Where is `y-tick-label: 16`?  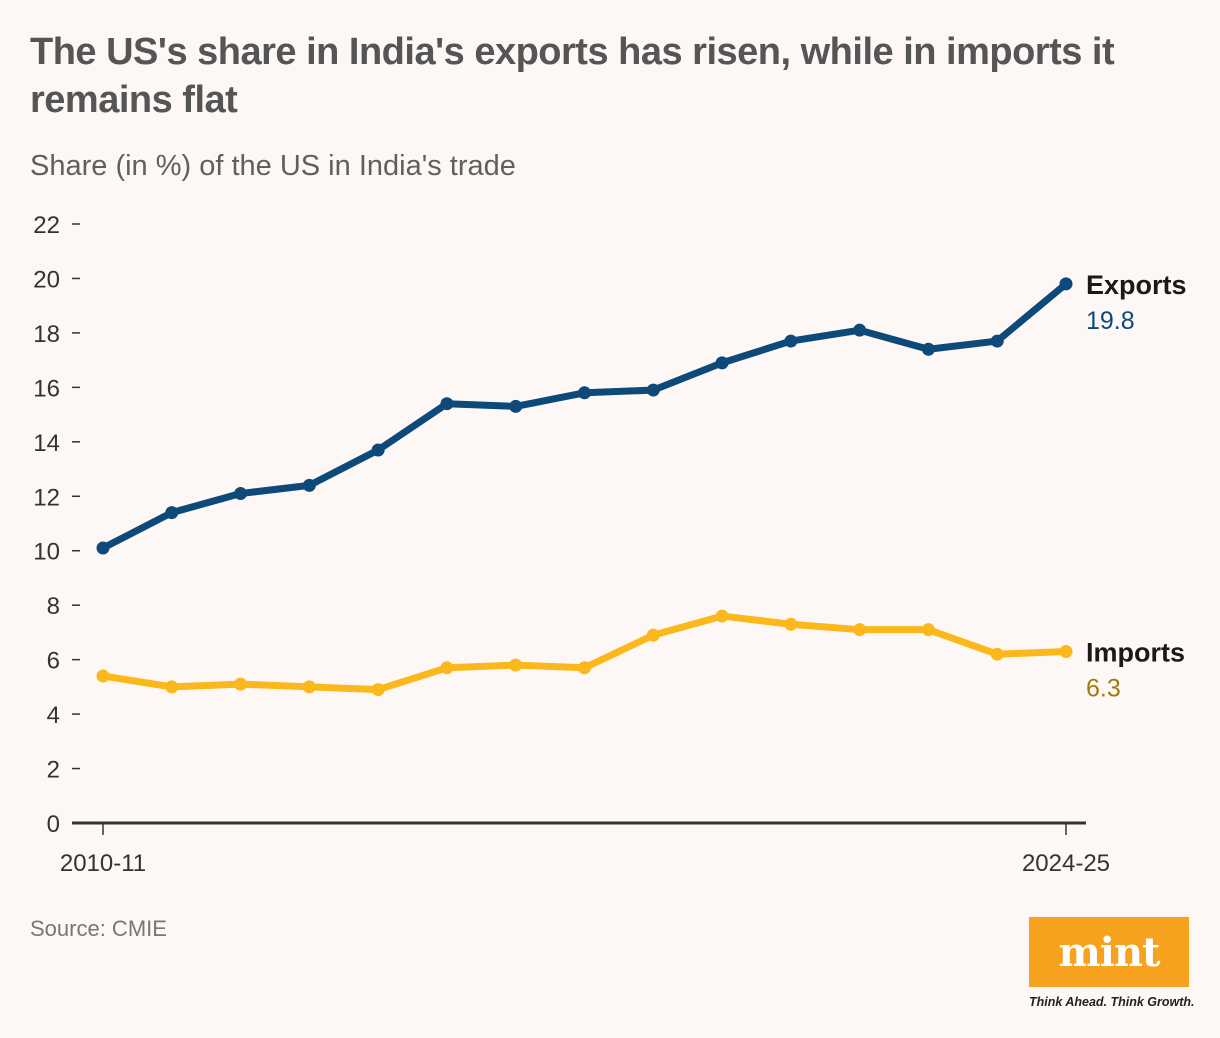
y-tick-label: 16 is located at coordinates (46, 388).